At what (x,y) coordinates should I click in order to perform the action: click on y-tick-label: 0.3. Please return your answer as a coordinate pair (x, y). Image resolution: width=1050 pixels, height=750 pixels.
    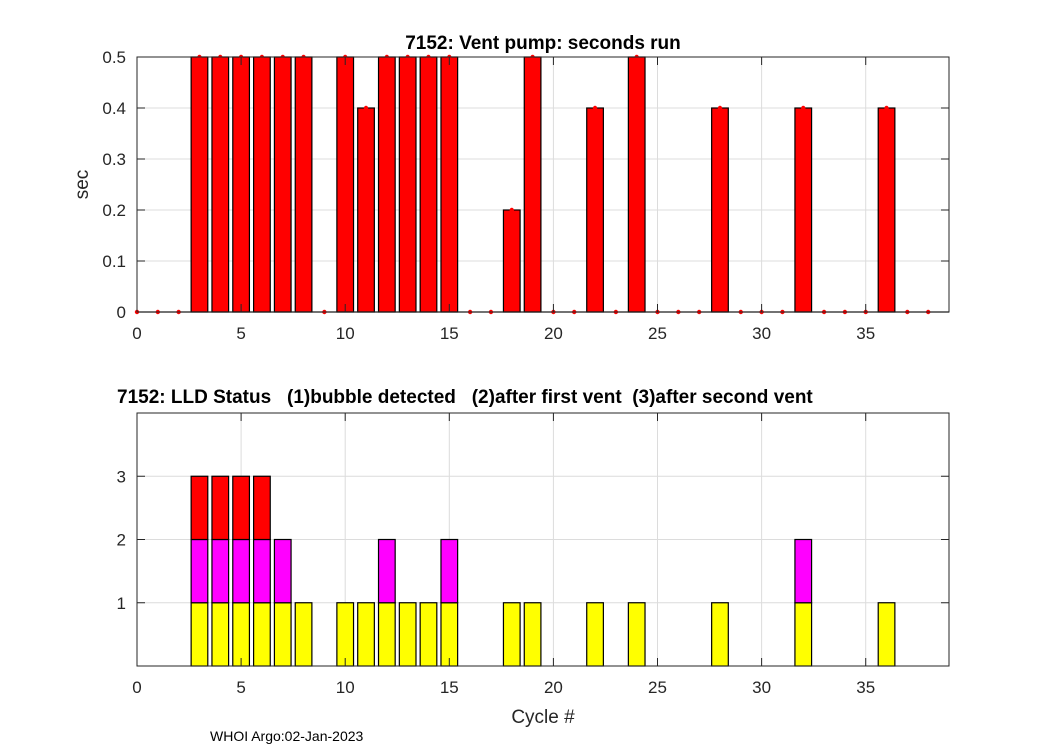
    Looking at the image, I should click on (114, 159).